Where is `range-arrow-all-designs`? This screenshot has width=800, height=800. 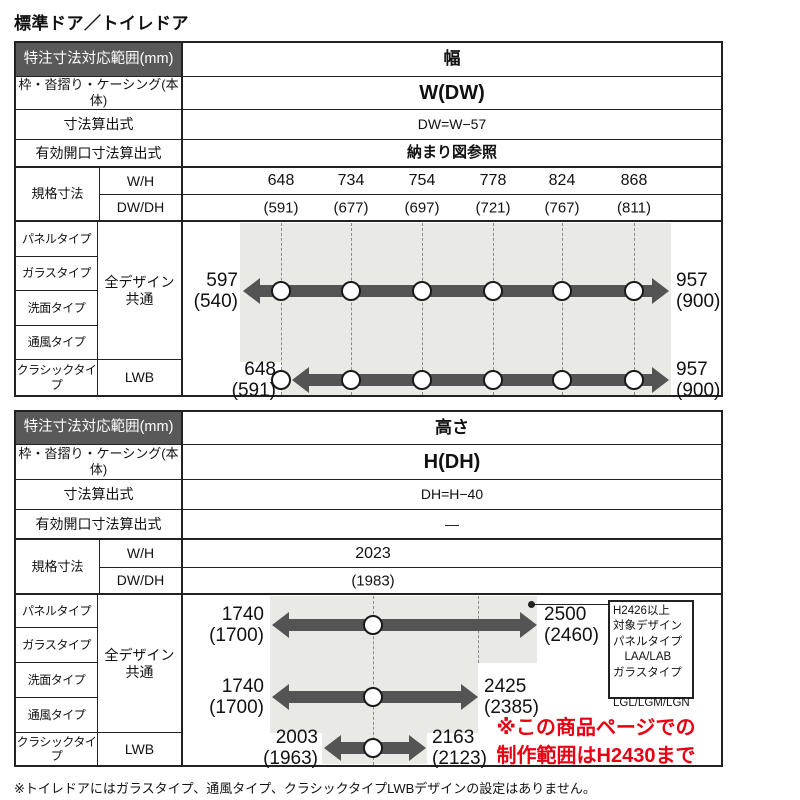 range-arrow-all-designs is located at coordinates (456, 291).